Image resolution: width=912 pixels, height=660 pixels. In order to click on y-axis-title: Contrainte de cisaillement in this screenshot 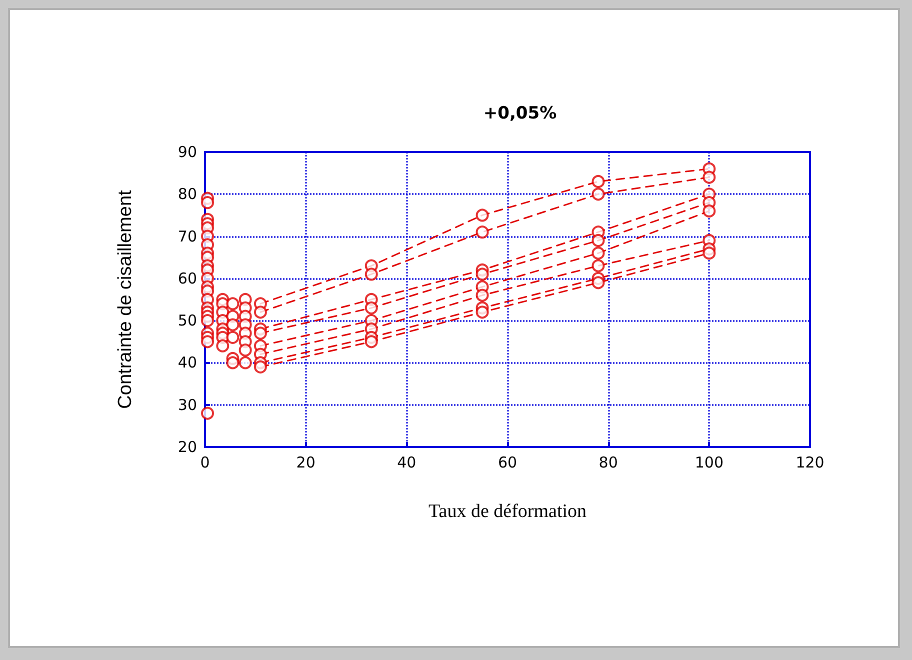, I will do `click(125, 299)`.